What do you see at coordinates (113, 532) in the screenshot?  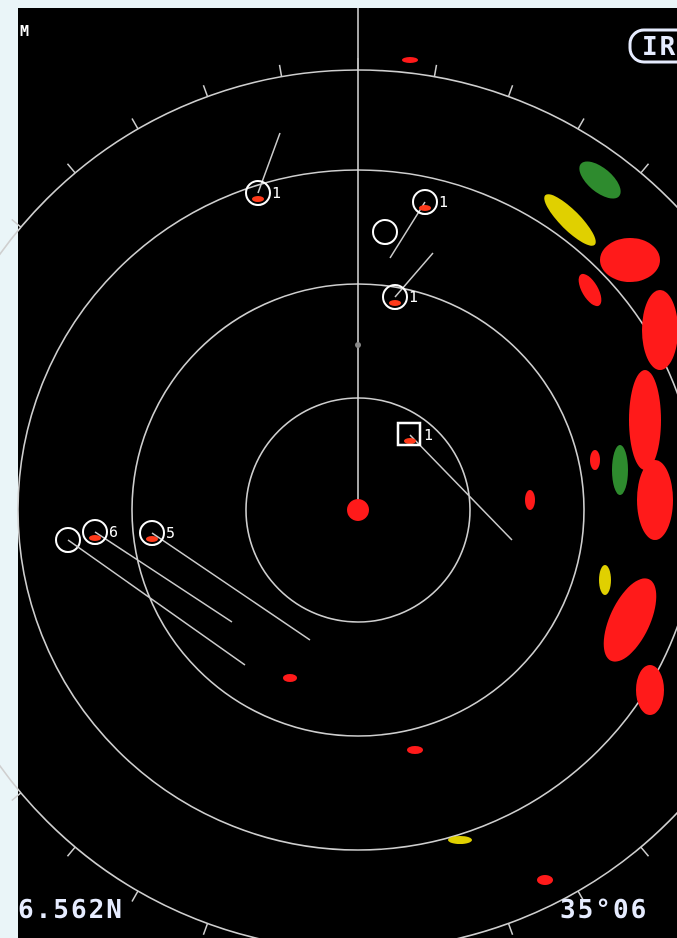 I see `target-label: 6` at bounding box center [113, 532].